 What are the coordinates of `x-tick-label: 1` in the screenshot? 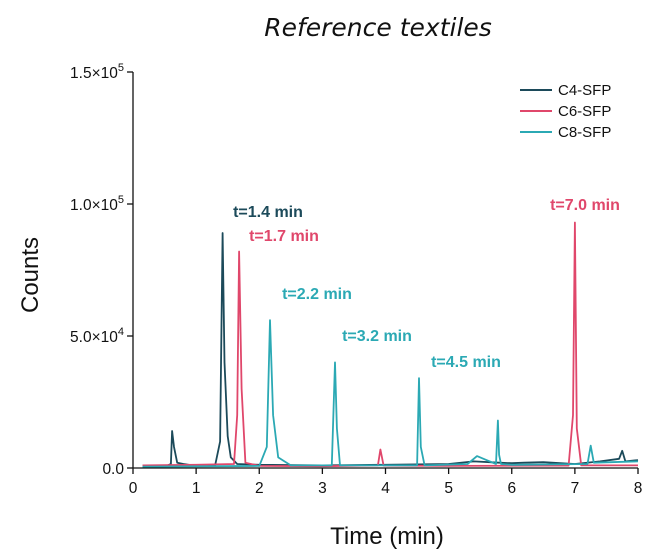 It's located at (196, 488).